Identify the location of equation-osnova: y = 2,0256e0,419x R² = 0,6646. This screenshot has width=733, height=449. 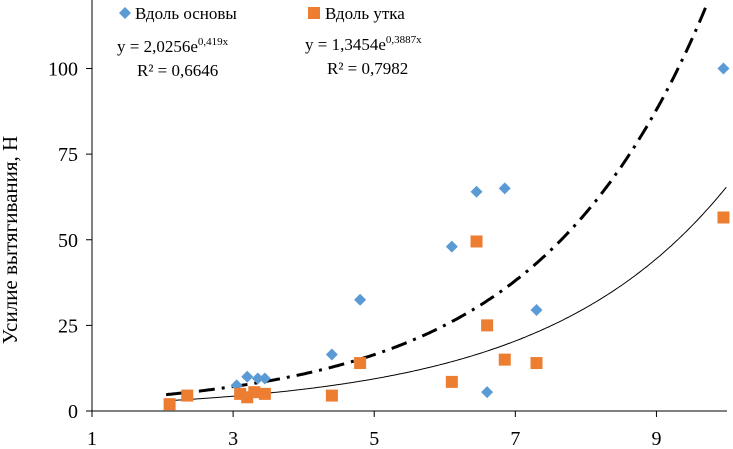
(173, 58).